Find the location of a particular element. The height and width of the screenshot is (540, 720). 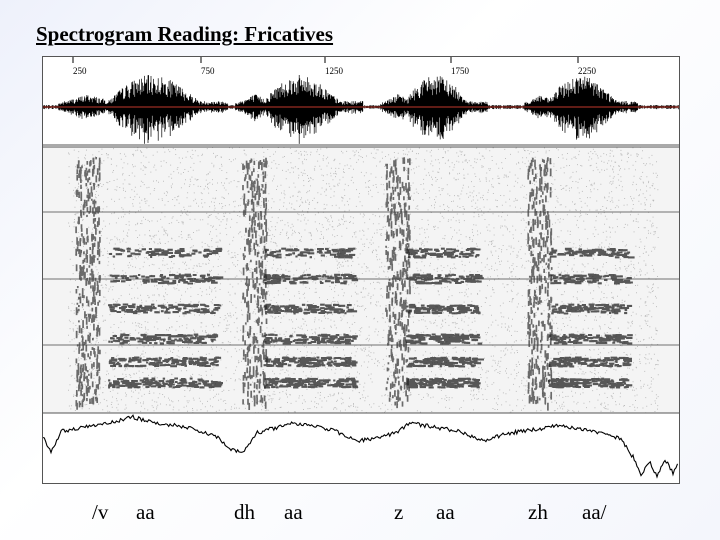

phoneme-label-aa: aa/ is located at coordinates (594, 512).